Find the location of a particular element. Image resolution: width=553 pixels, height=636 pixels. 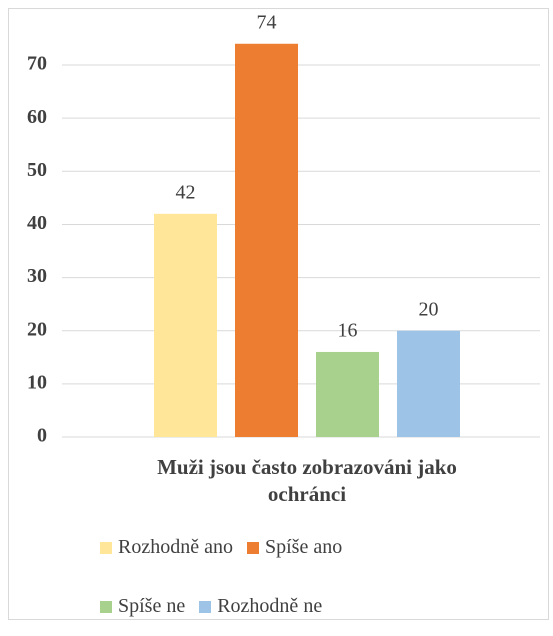

legend-item: Rozhodně ano is located at coordinates (166, 547).